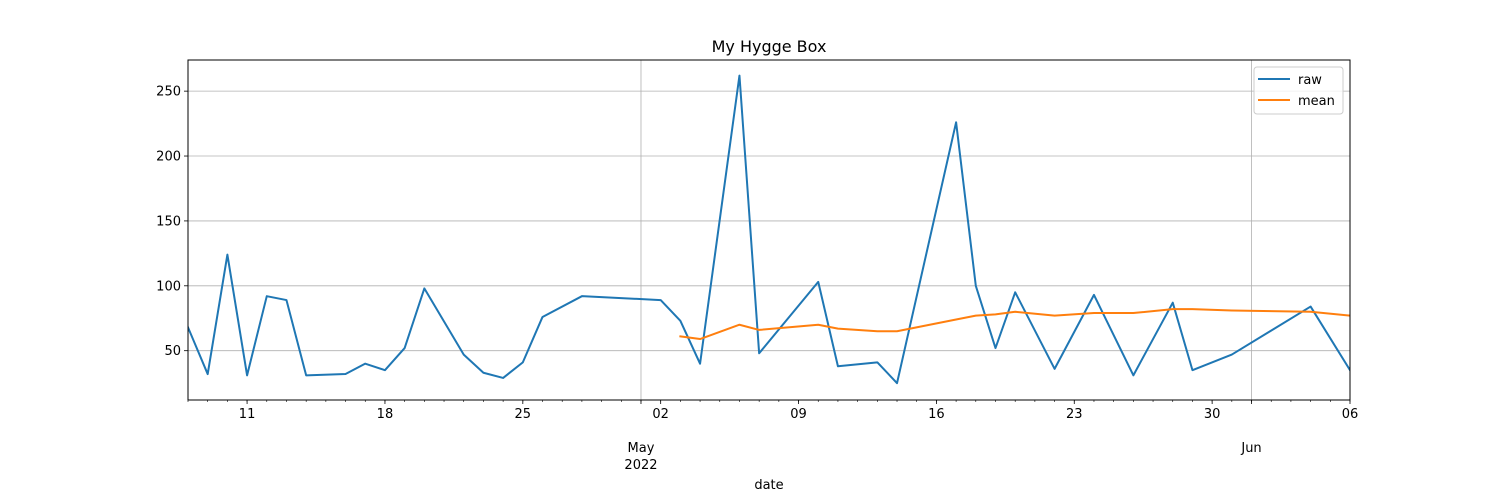 This screenshot has width=1500, height=500. I want to click on y-axis: 50 100 150 200 250, so click(172, 222).